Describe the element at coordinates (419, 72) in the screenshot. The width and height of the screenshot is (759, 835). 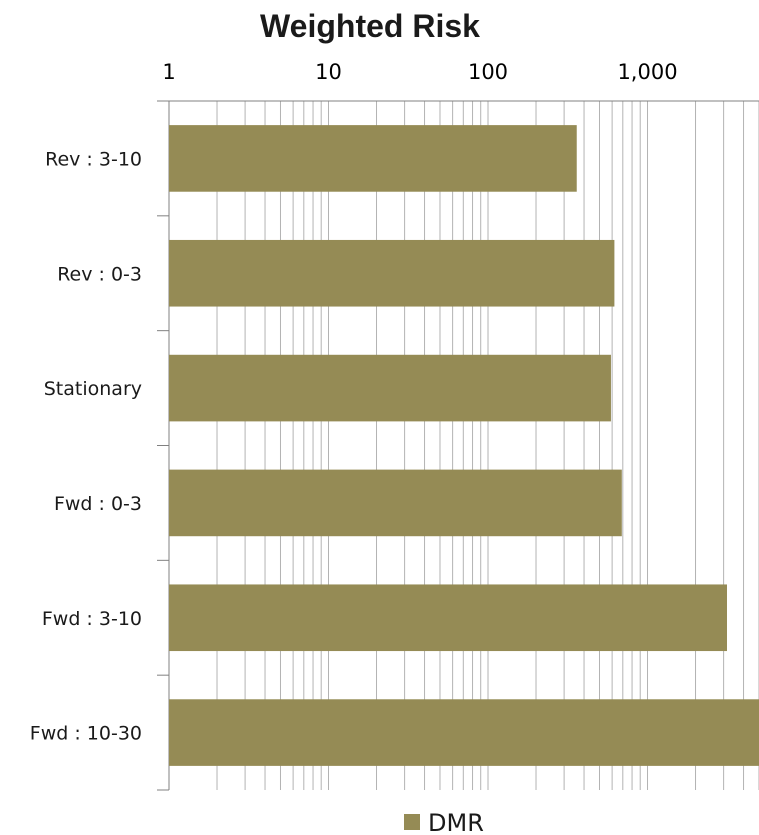
I see `x-tick-labels: 1 10 100 1,000` at that location.